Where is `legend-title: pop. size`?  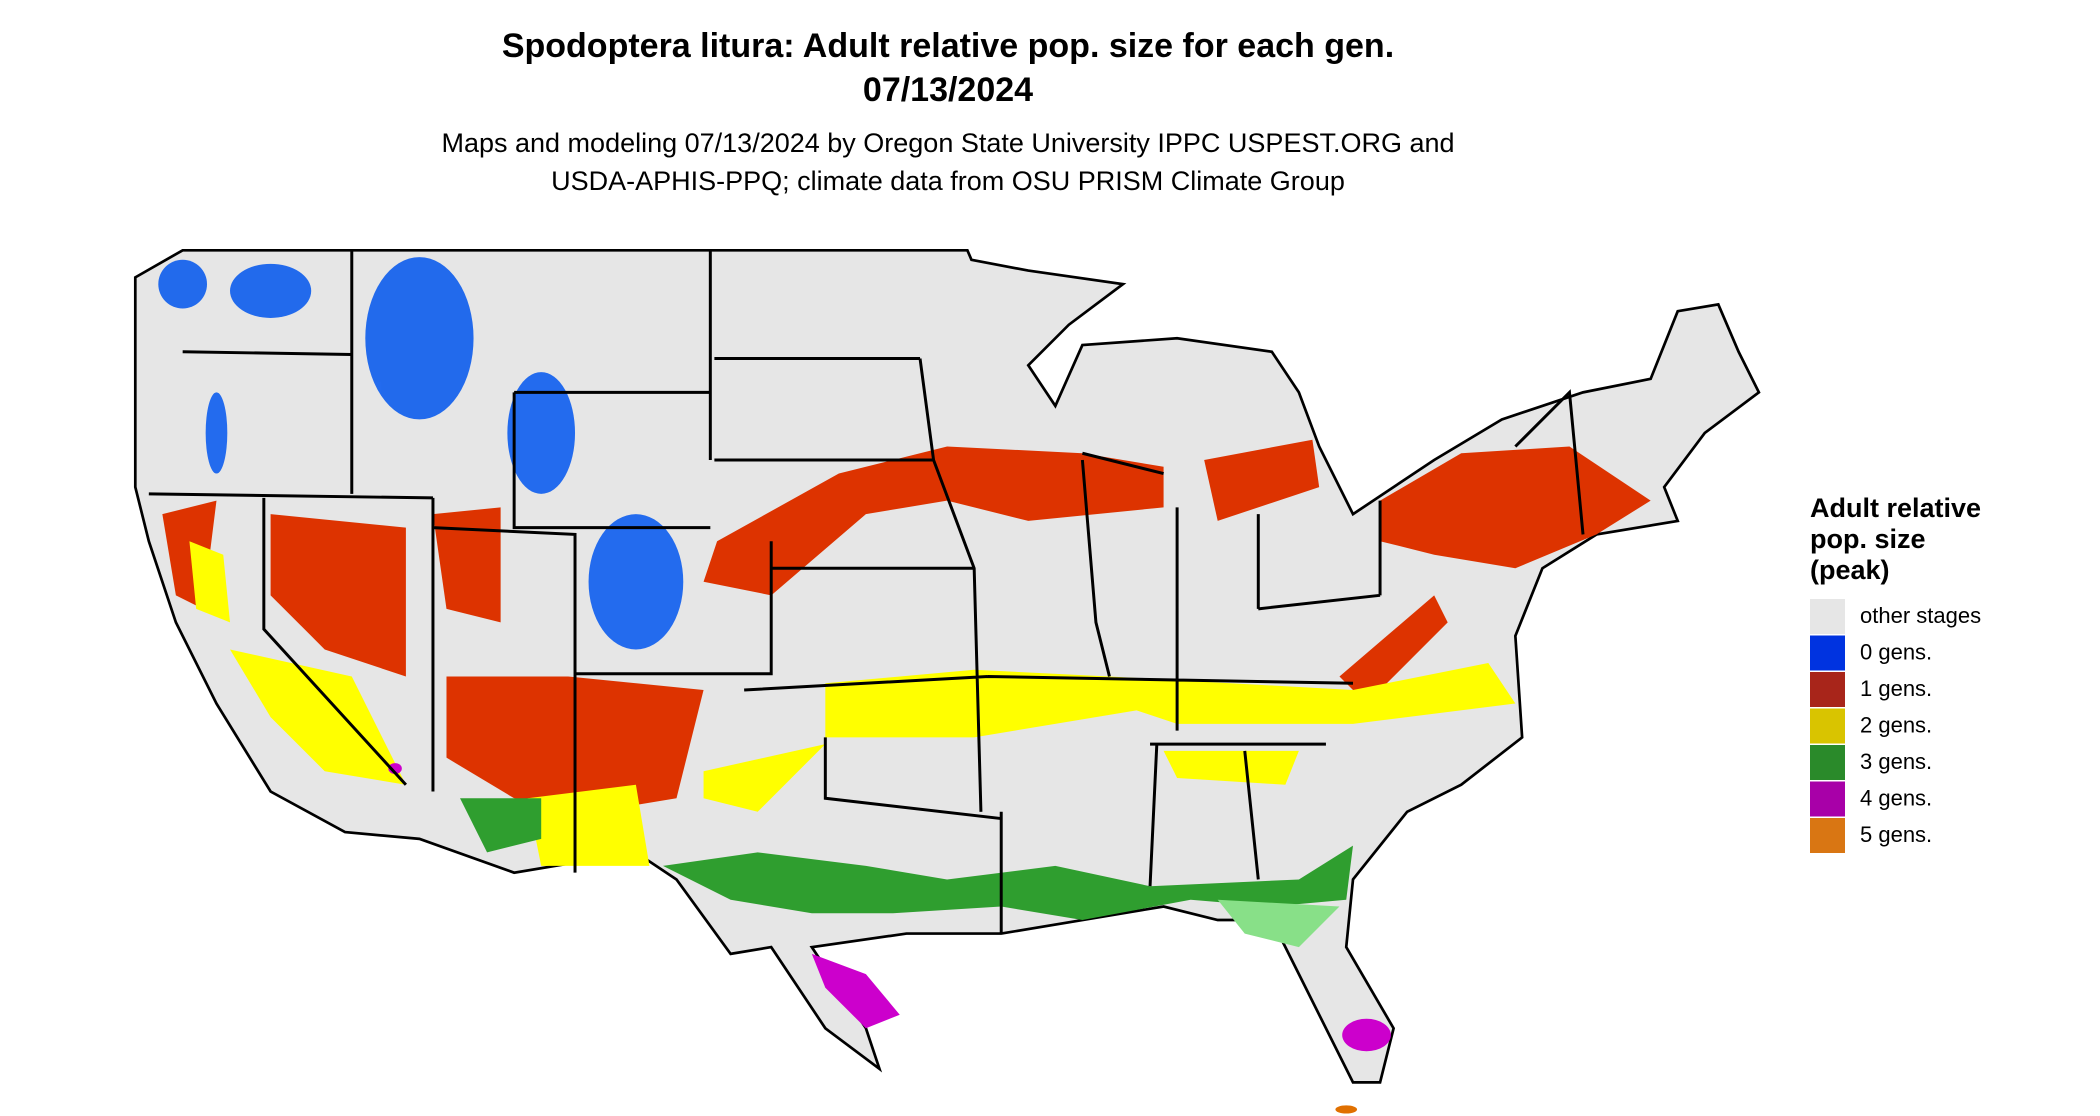 legend-title: pop. size is located at coordinates (1868, 539).